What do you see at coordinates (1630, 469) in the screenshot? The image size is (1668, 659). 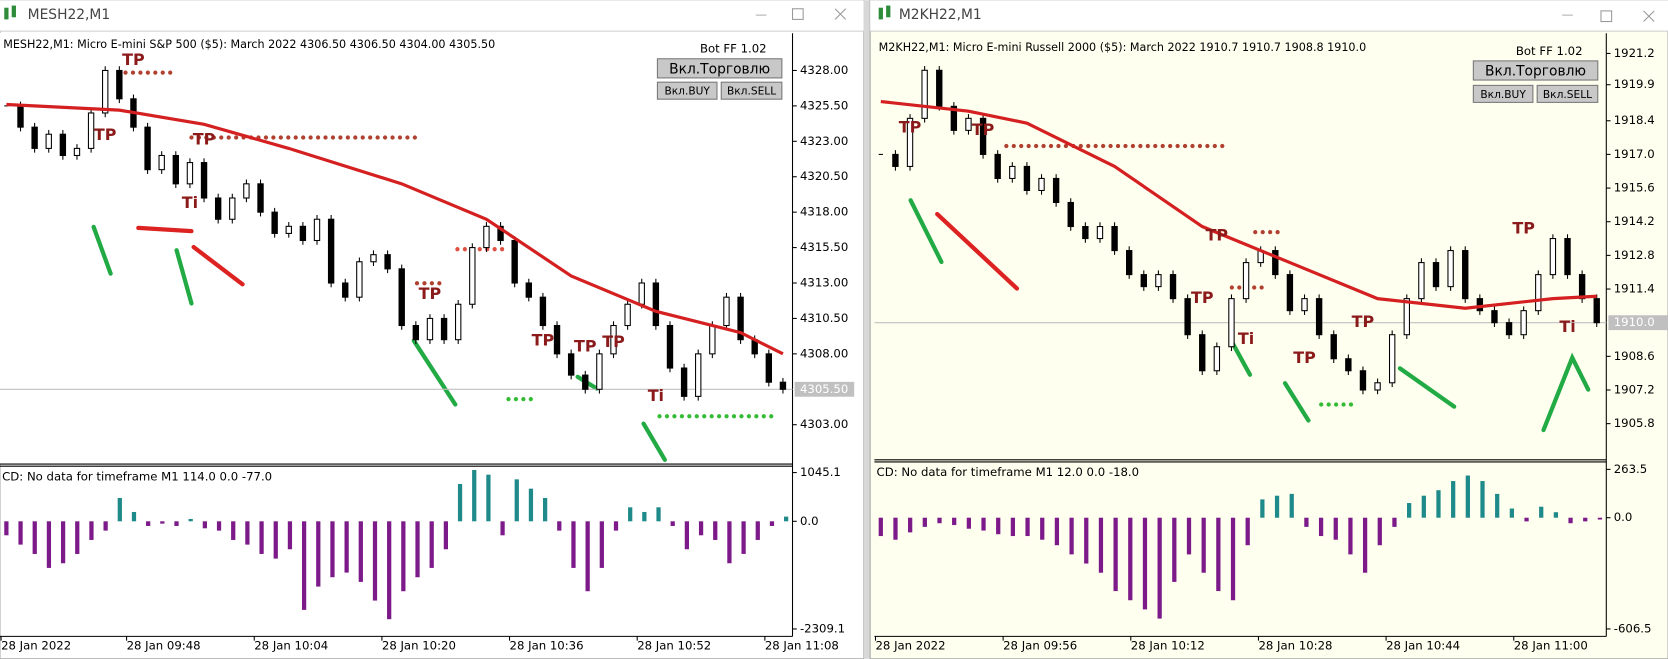 I see `indicator-tick-label: 263.5` at bounding box center [1630, 469].